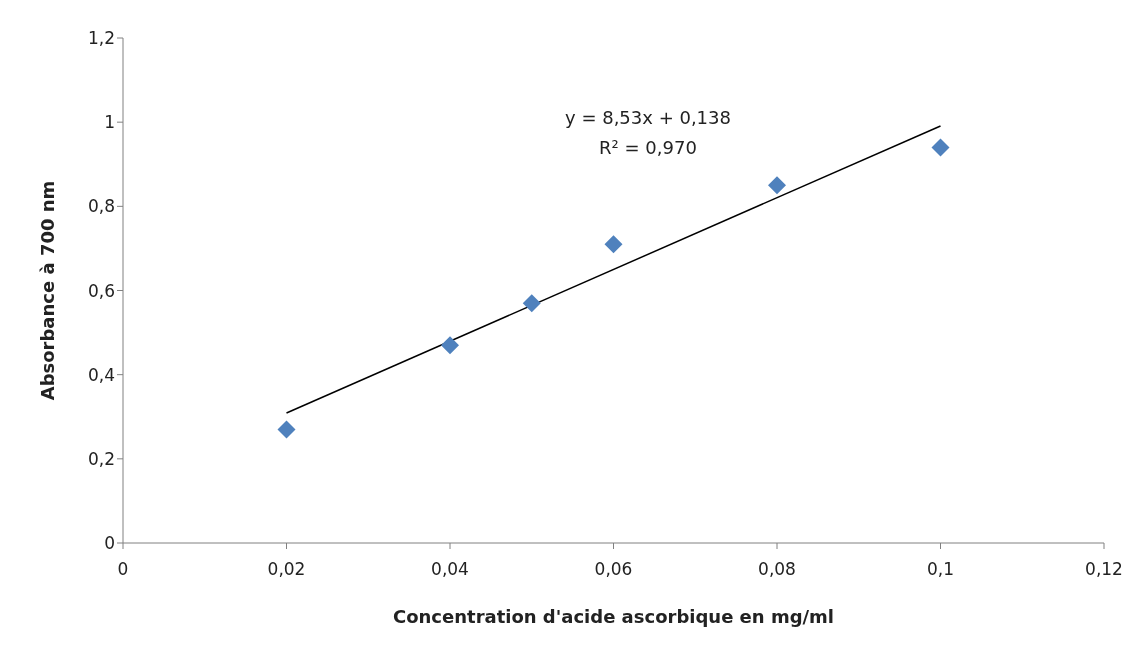  Describe the element at coordinates (286, 569) in the screenshot. I see `x-tick-label: 0,02` at that location.